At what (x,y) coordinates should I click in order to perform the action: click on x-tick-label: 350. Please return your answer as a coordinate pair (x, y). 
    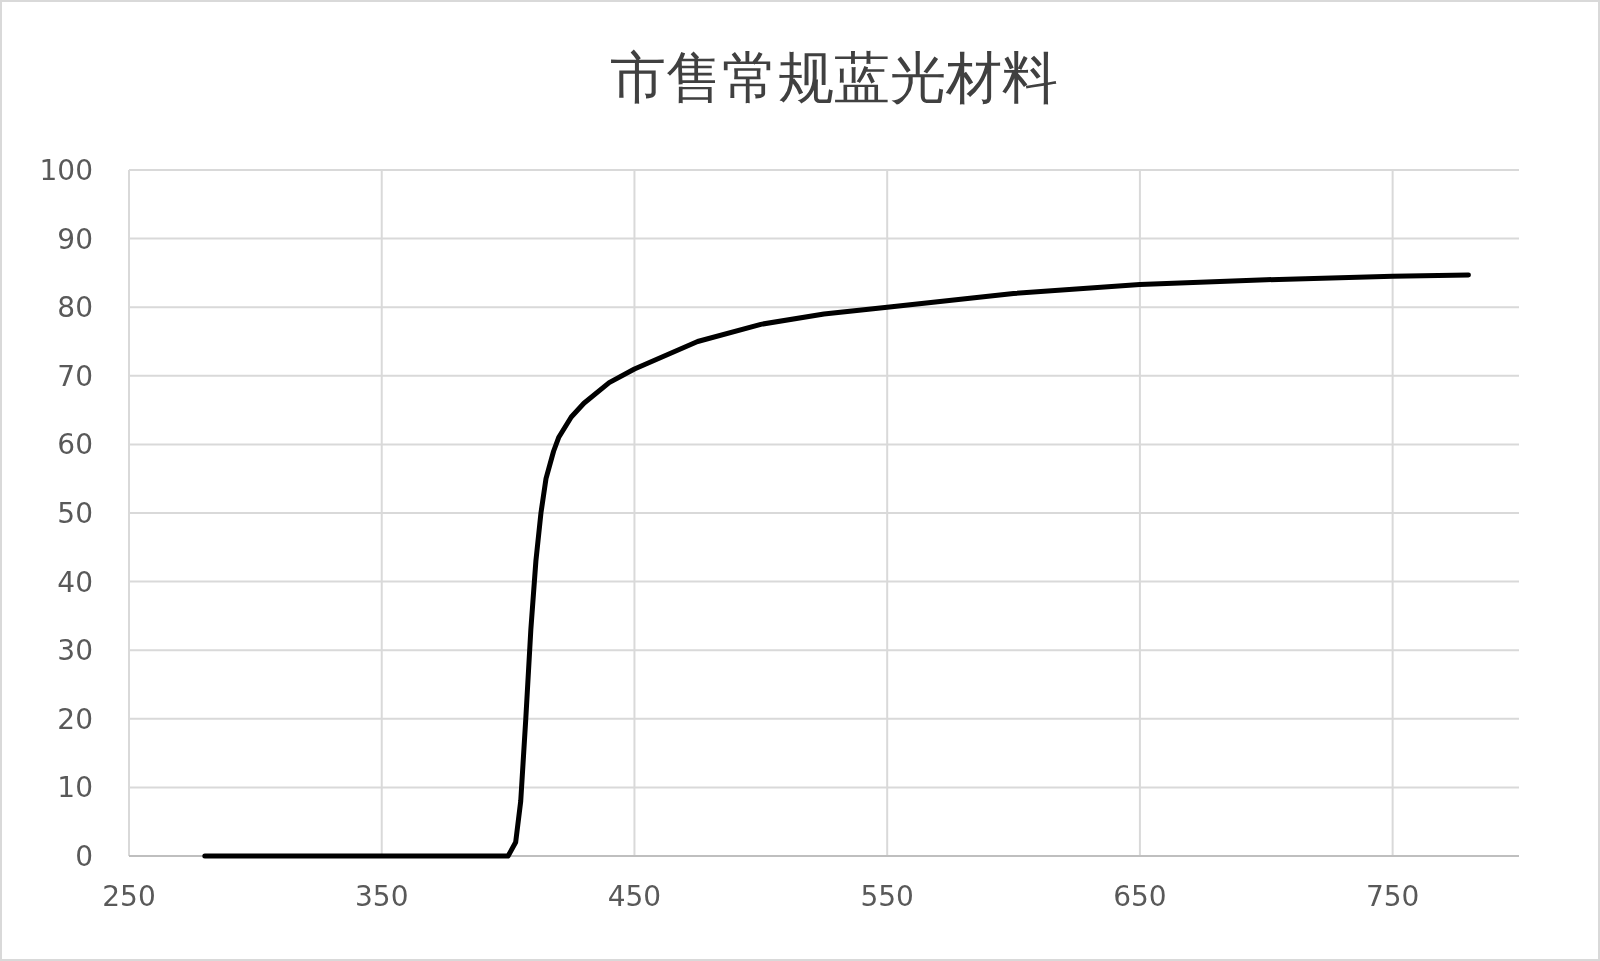
    Looking at the image, I should click on (382, 896).